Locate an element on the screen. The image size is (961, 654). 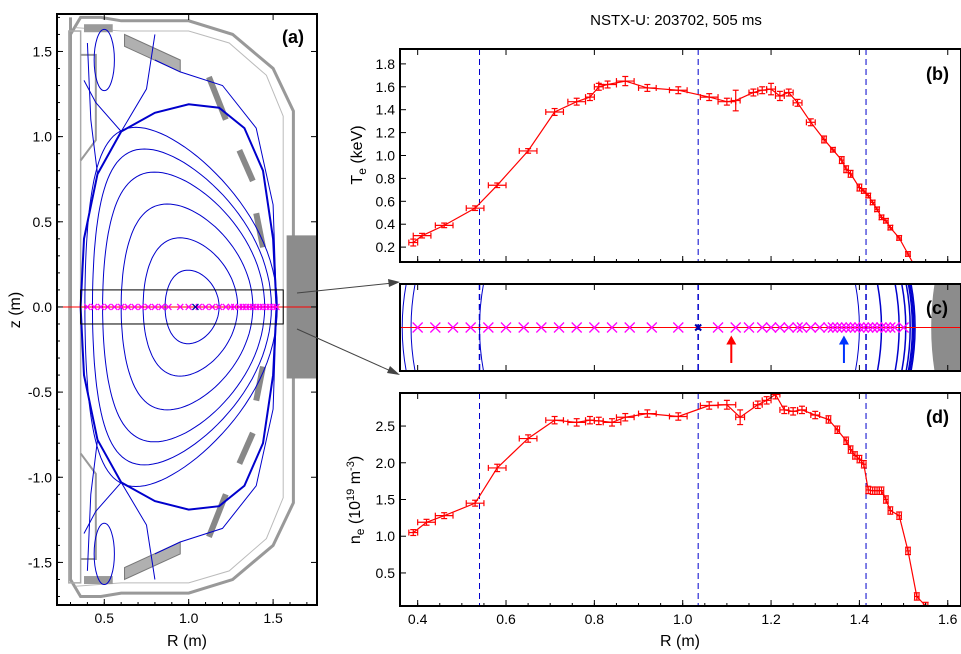
y-tick-label: 1.4 is located at coordinates (386, 110).